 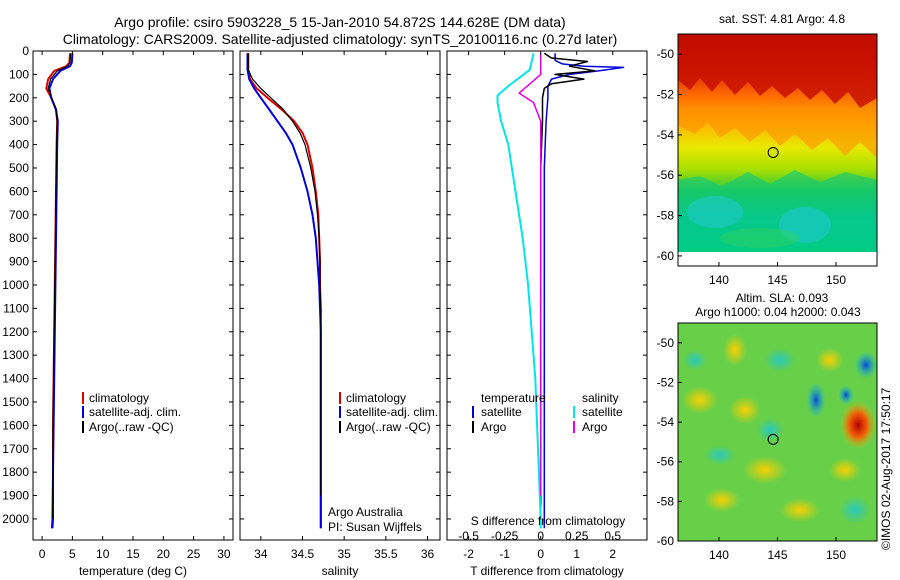 I want to click on x-tick-label-s: -0.25, so click(x=505, y=536).